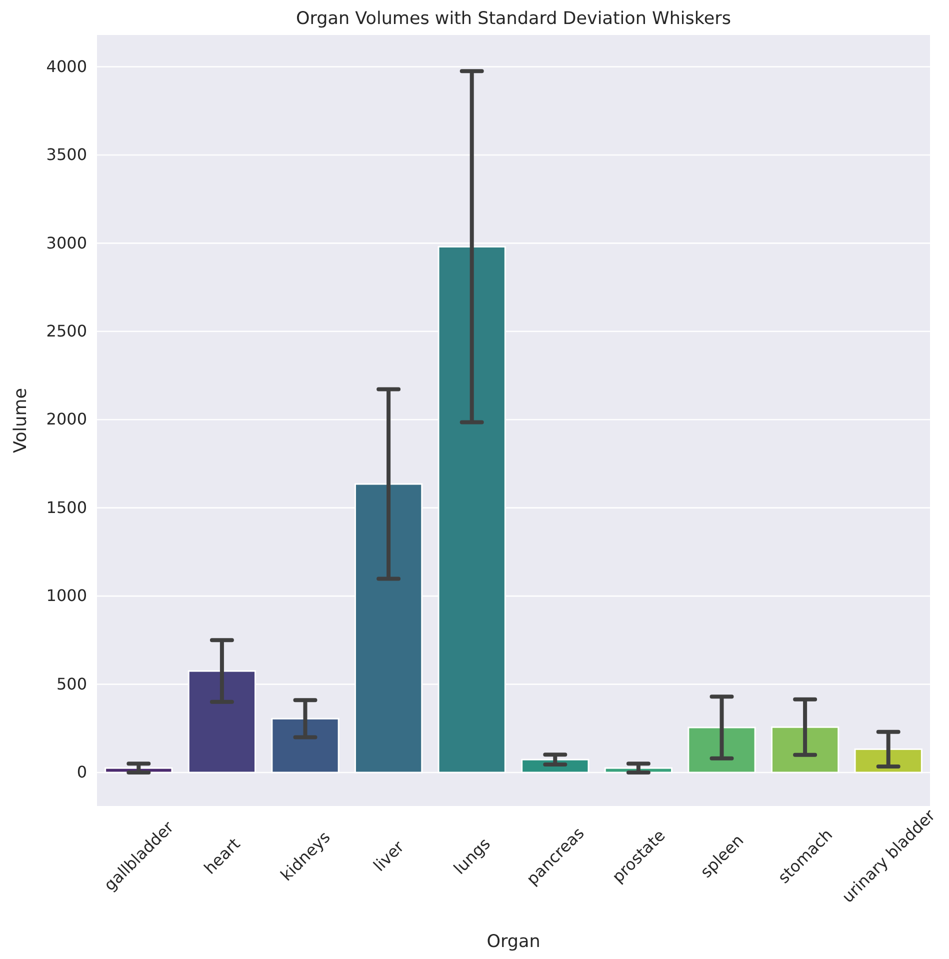 This screenshot has width=949, height=959. What do you see at coordinates (514, 19) in the screenshot?
I see `chart-title: Organ Volumes with Standard Deviation Whiskers` at bounding box center [514, 19].